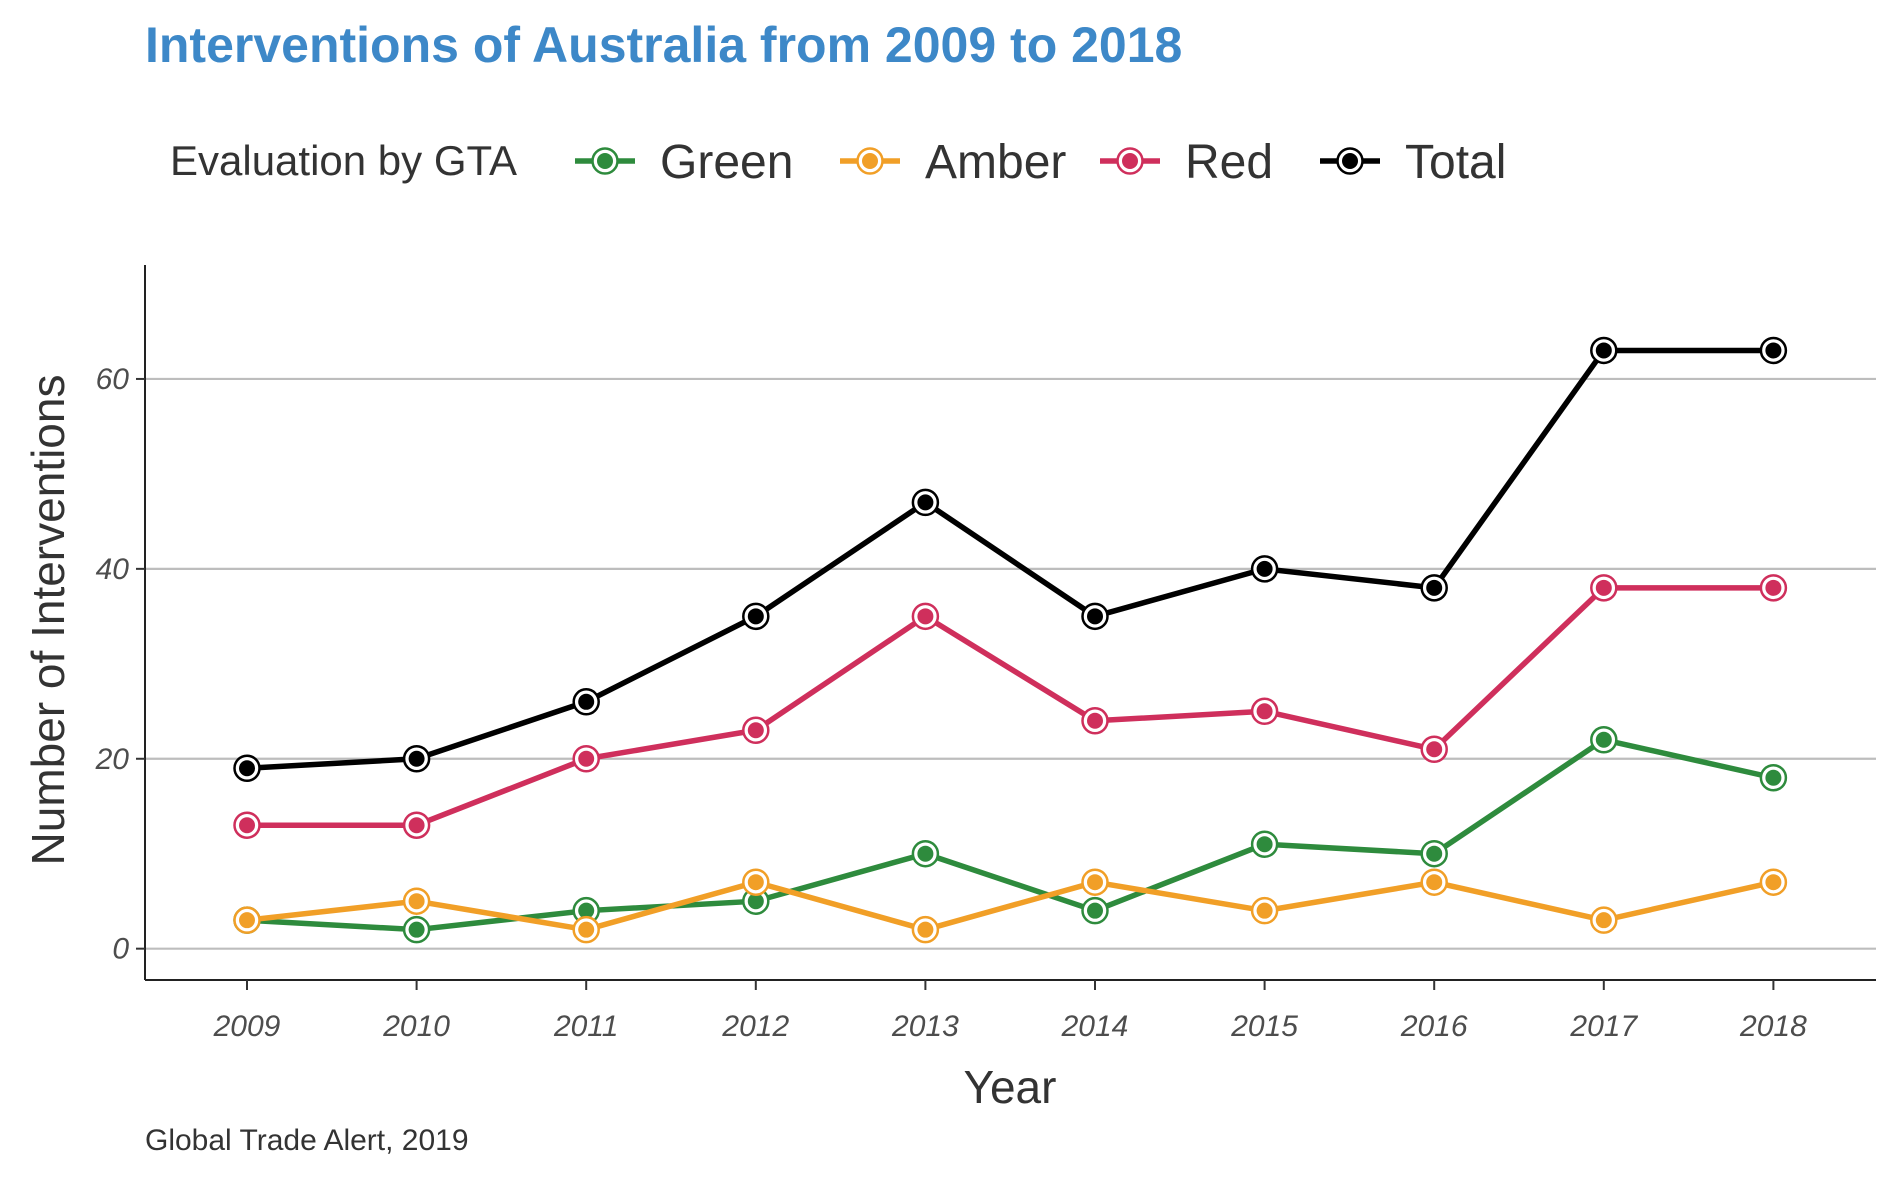 The width and height of the screenshot is (1889, 1181). Describe the element at coordinates (1010, 1087) in the screenshot. I see `x-axis-title: Year` at that location.